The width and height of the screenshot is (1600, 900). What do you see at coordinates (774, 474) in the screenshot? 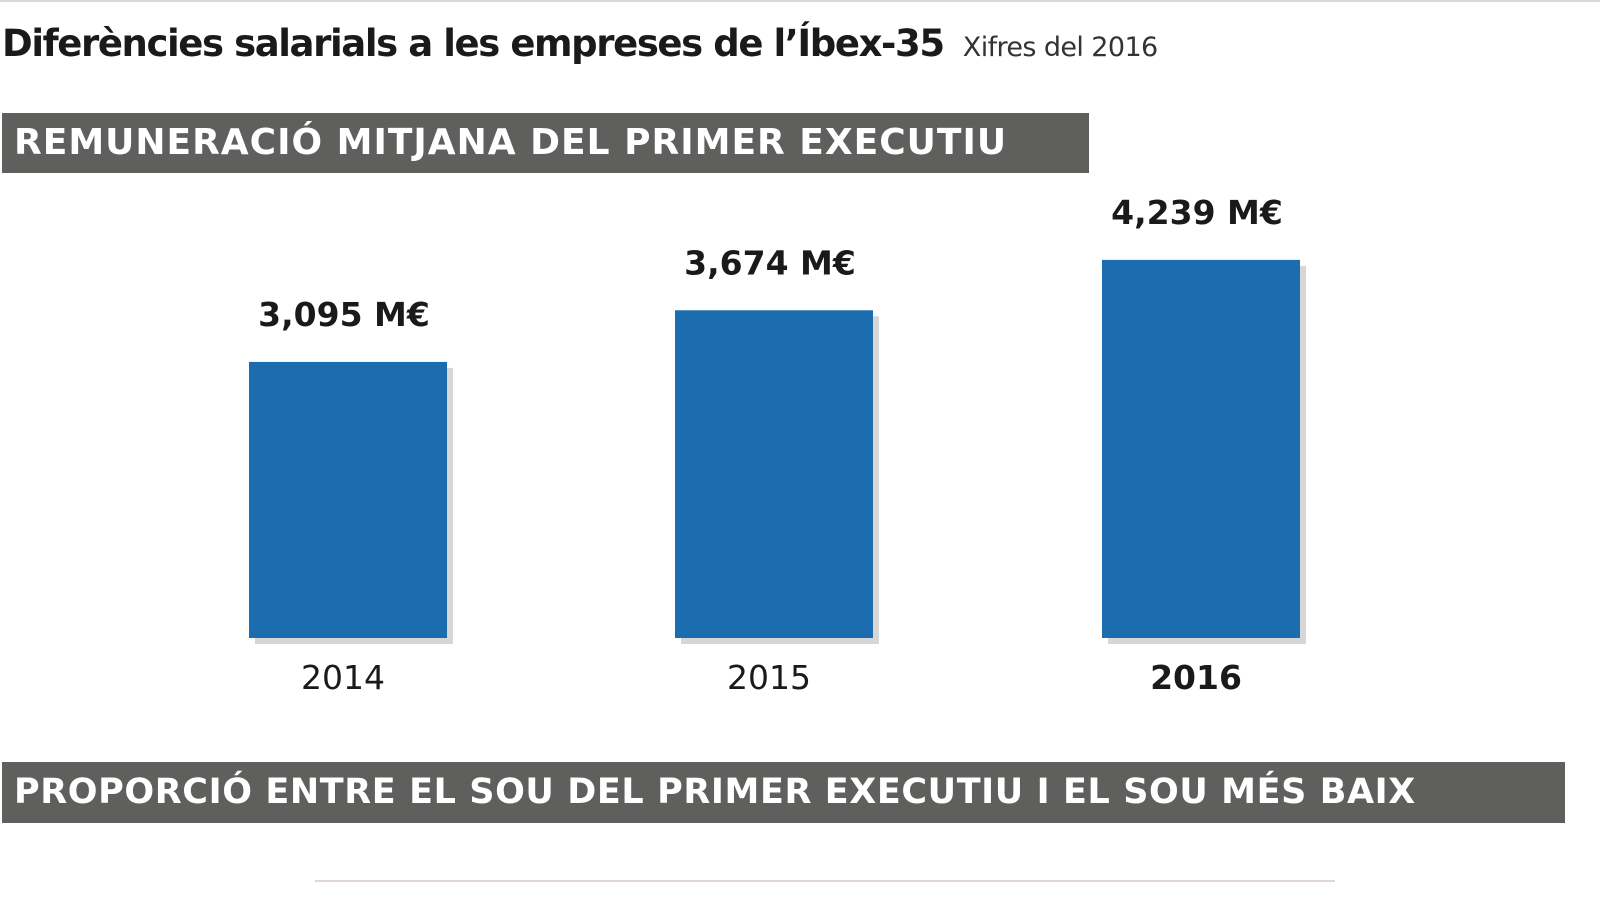
I see `bar-2015` at bounding box center [774, 474].